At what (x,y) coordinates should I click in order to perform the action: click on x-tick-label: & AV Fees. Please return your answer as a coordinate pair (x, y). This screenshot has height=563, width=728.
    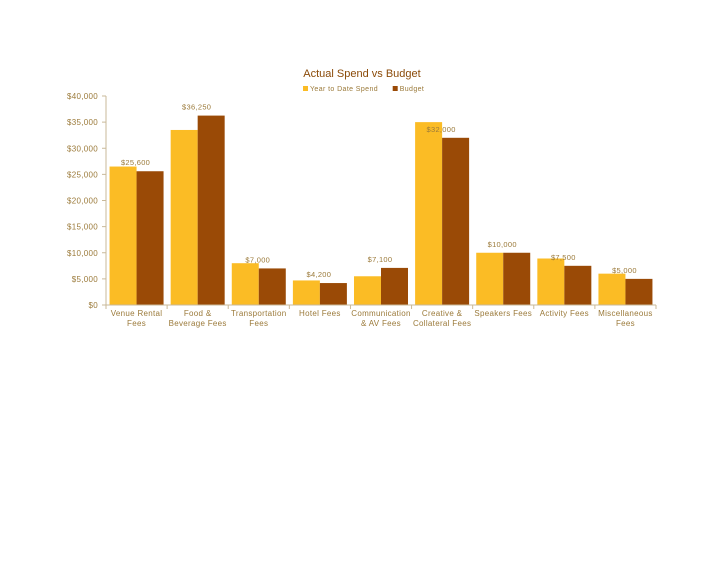
    Looking at the image, I should click on (381, 323).